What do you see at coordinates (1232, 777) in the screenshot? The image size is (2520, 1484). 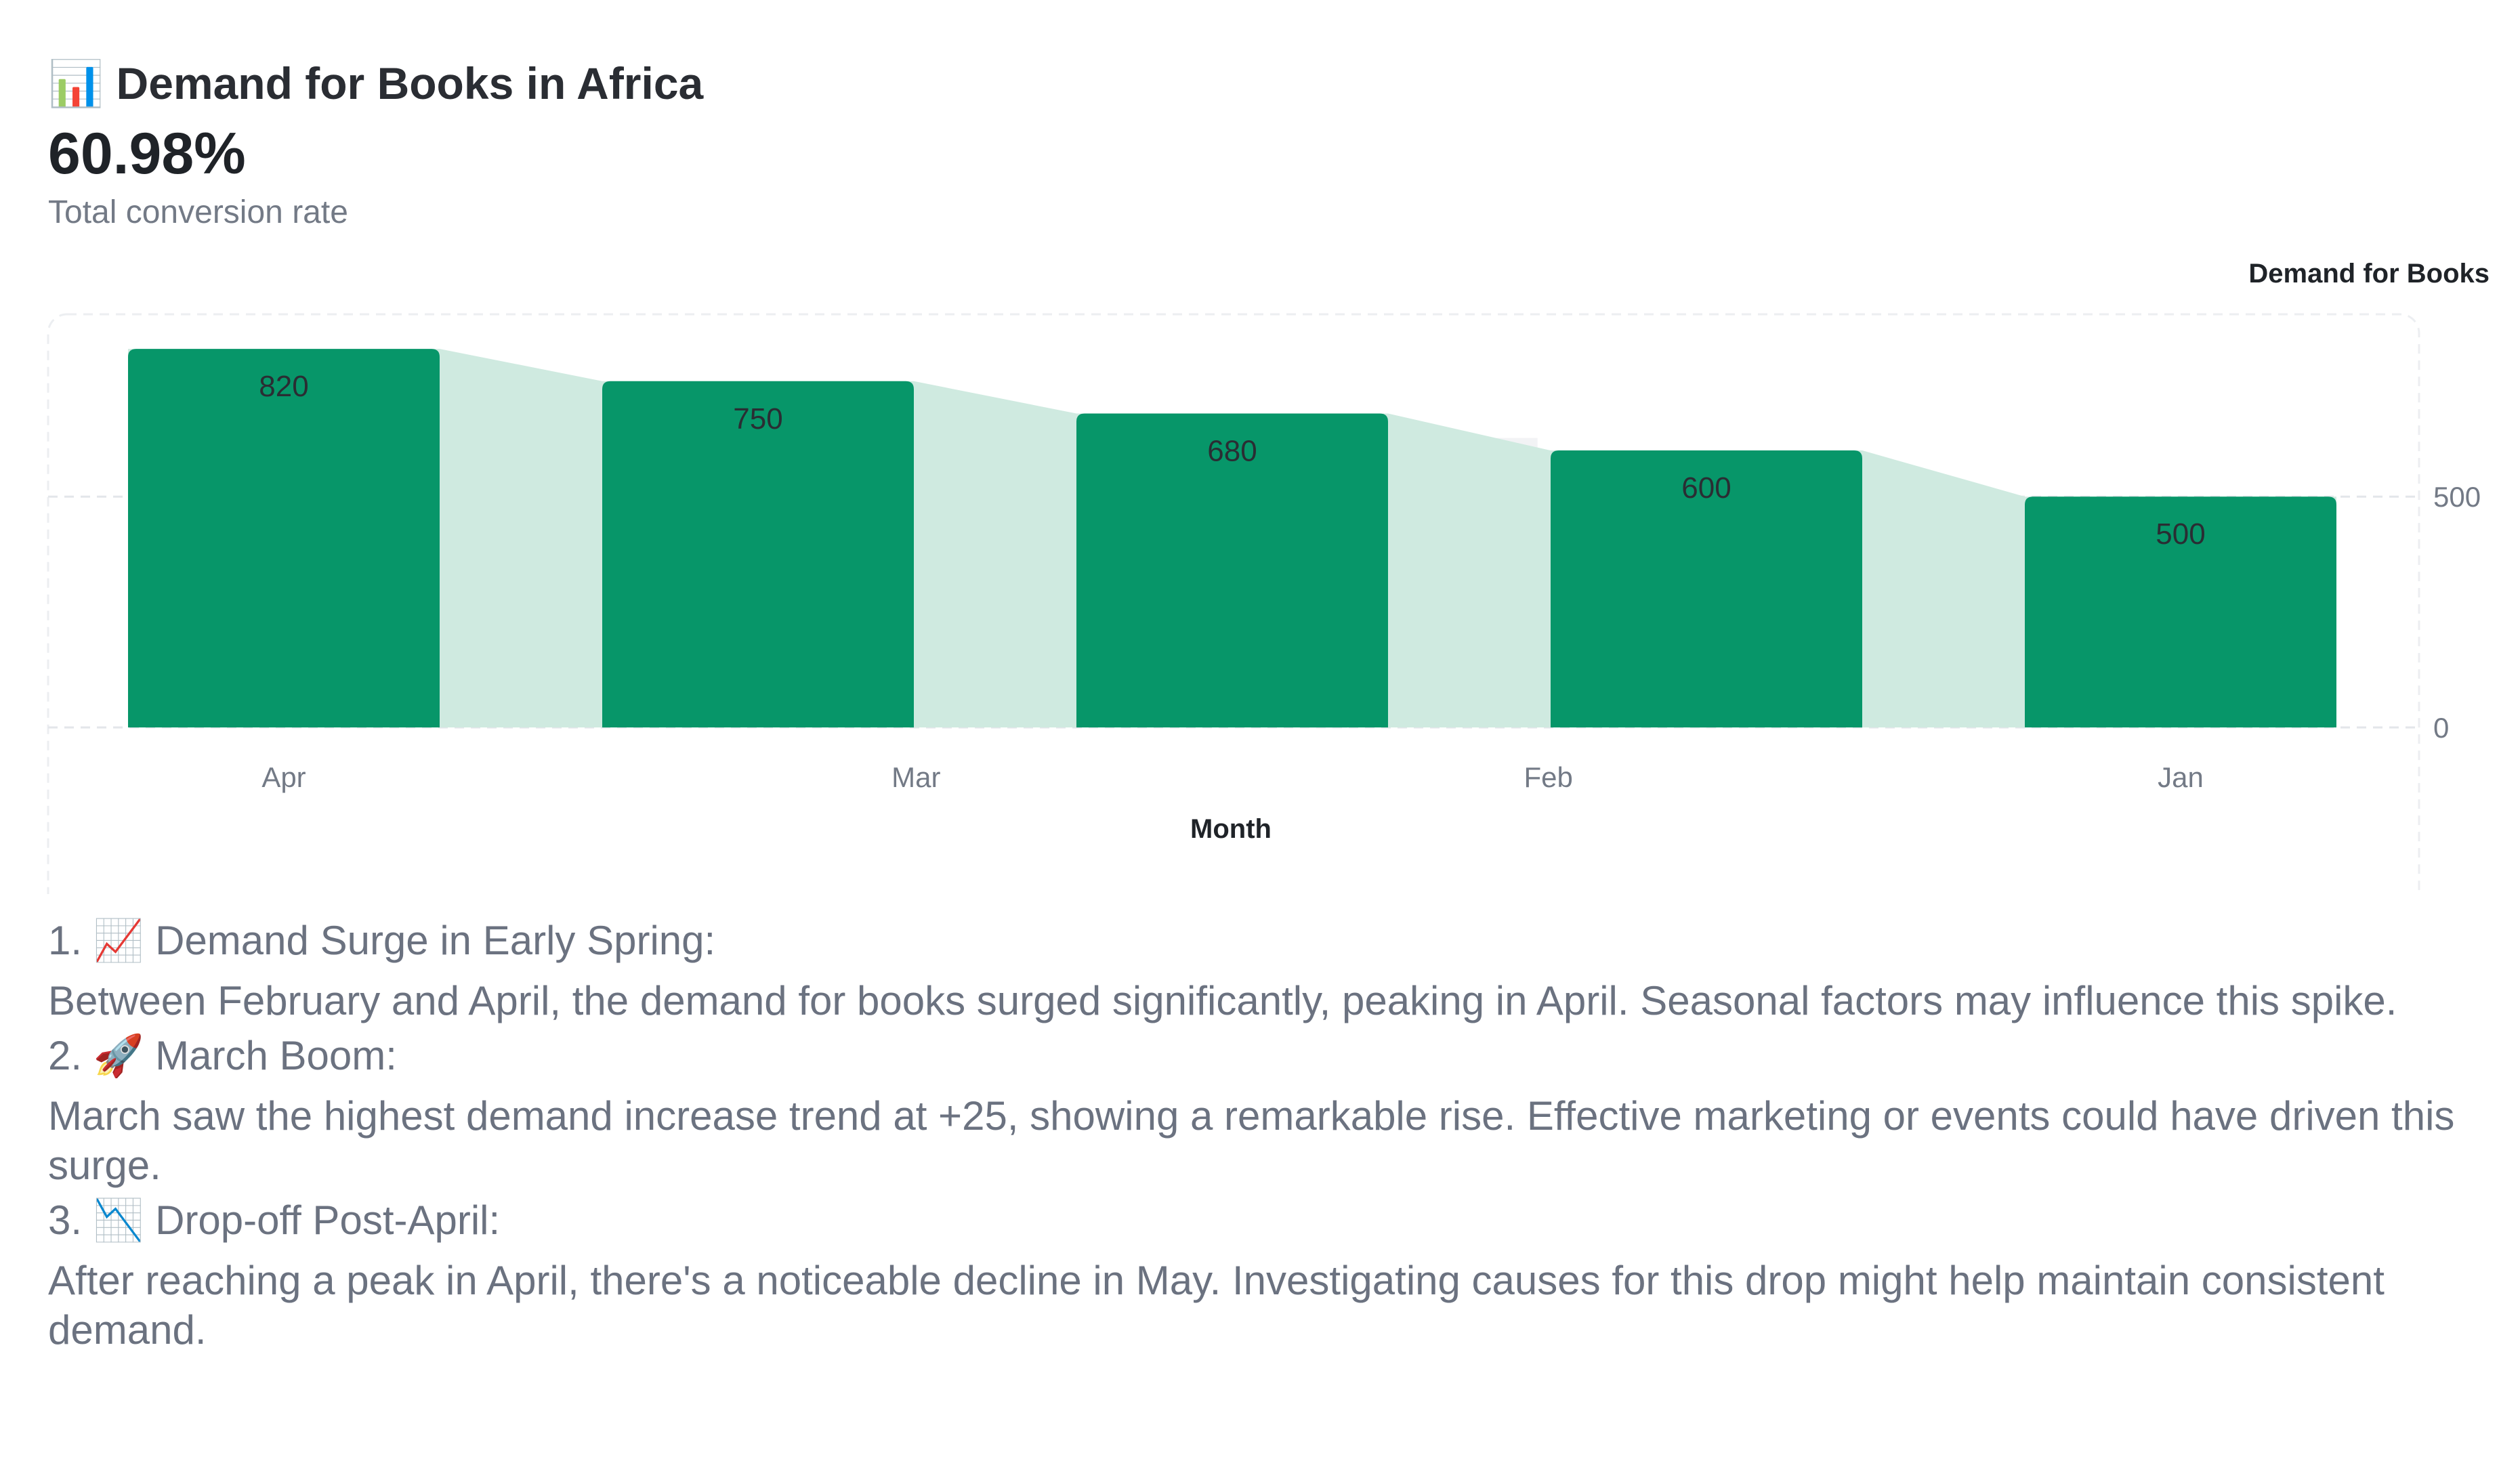 I see `x-ticks-layer: Apr Mar Feb Jan` at bounding box center [1232, 777].